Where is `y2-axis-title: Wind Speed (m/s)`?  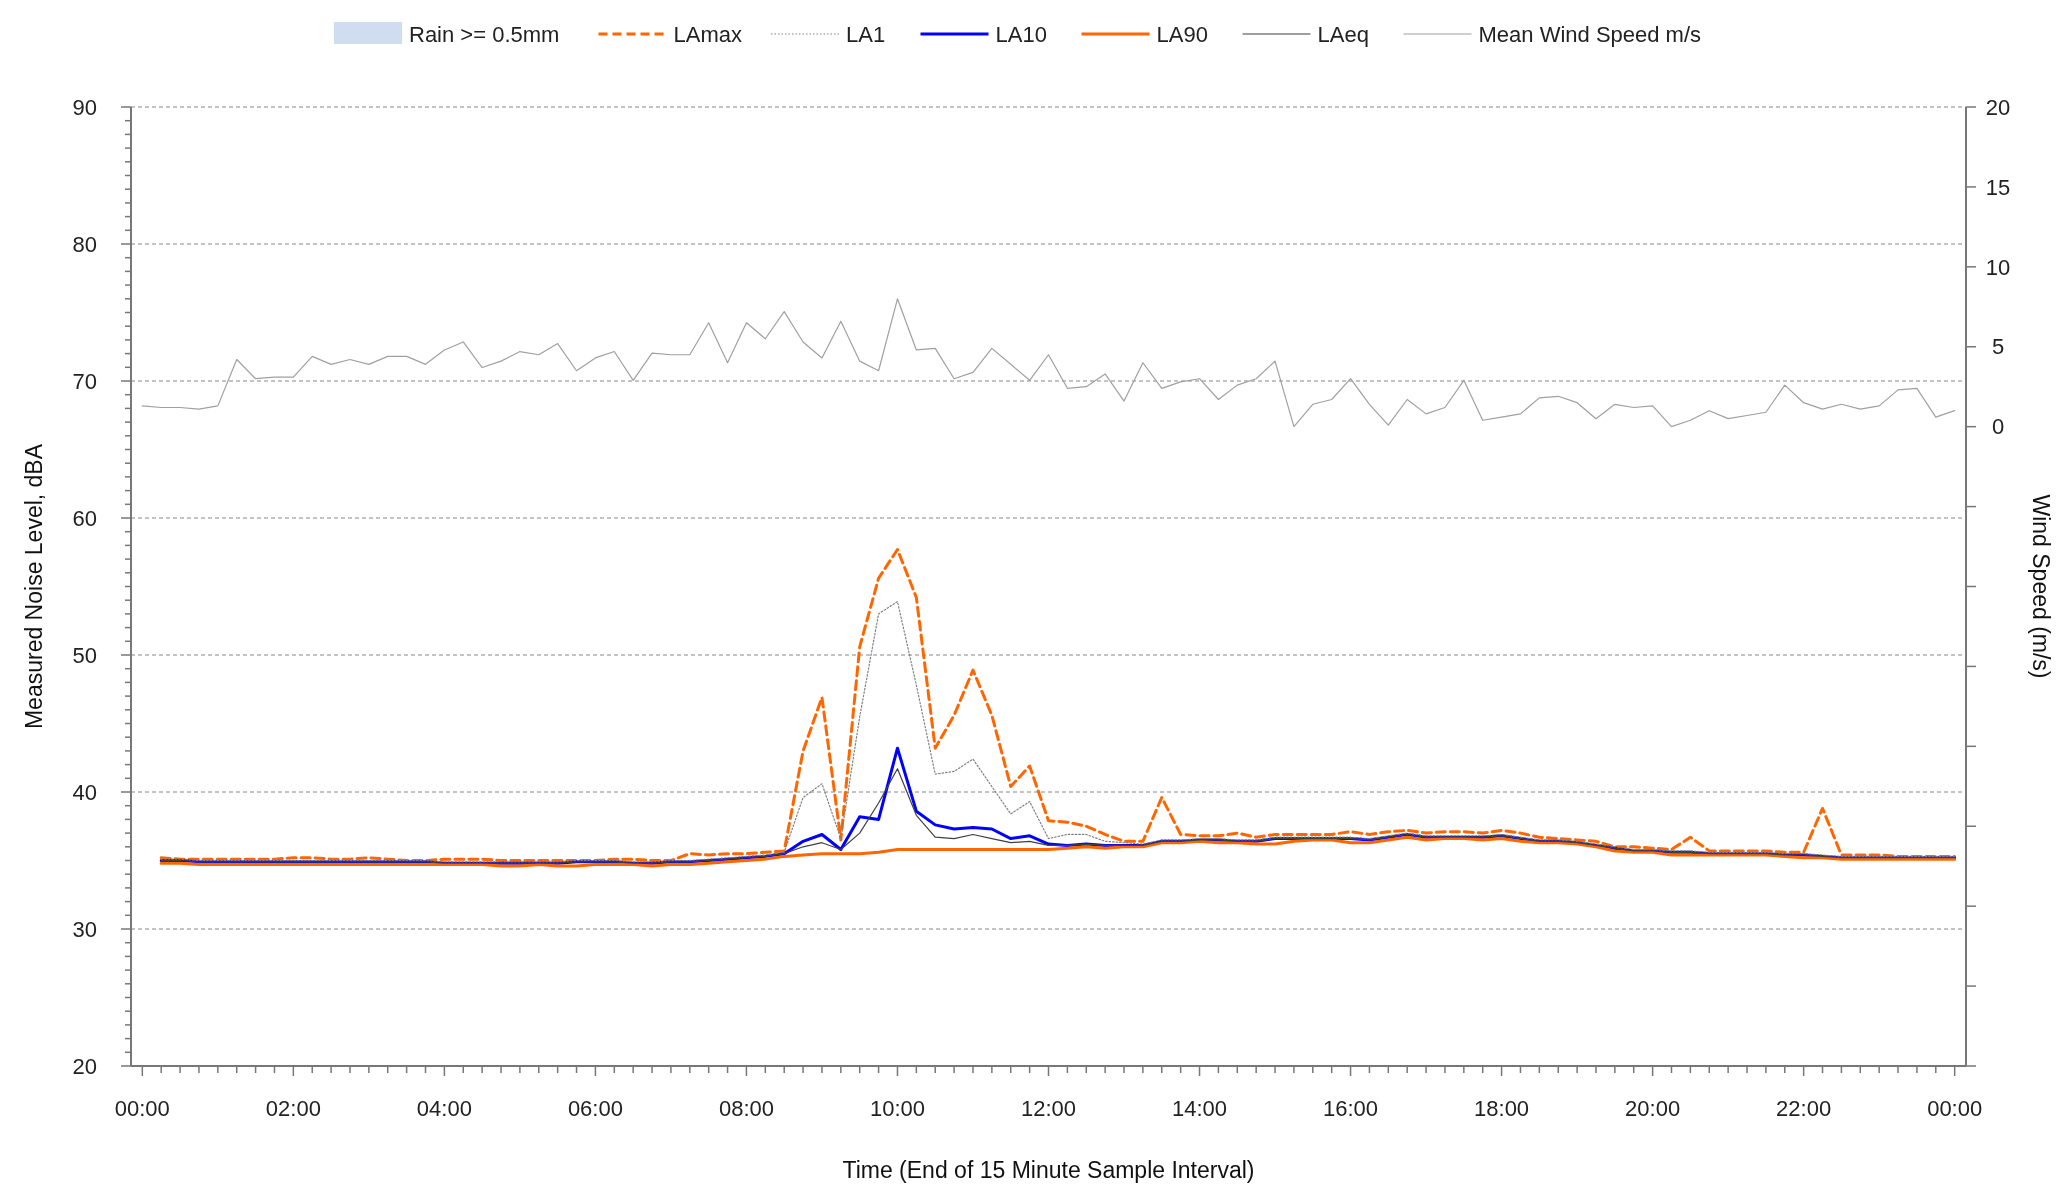
y2-axis-title: Wind Speed (m/s) is located at coordinates (2041, 586).